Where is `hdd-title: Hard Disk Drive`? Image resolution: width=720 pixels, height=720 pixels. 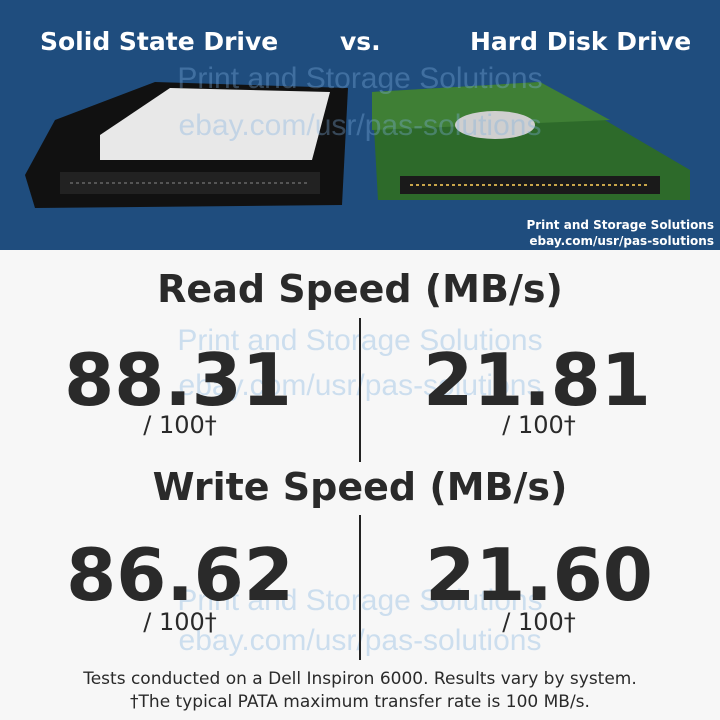
hdd-title: Hard Disk Drive is located at coordinates (580, 41).